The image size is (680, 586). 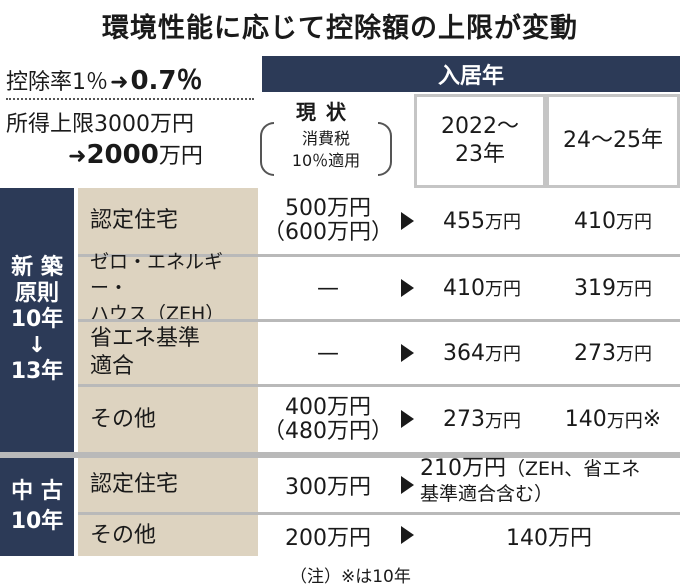 I want to click on year-2022-header: 2022～ 23年, so click(x=480, y=141).